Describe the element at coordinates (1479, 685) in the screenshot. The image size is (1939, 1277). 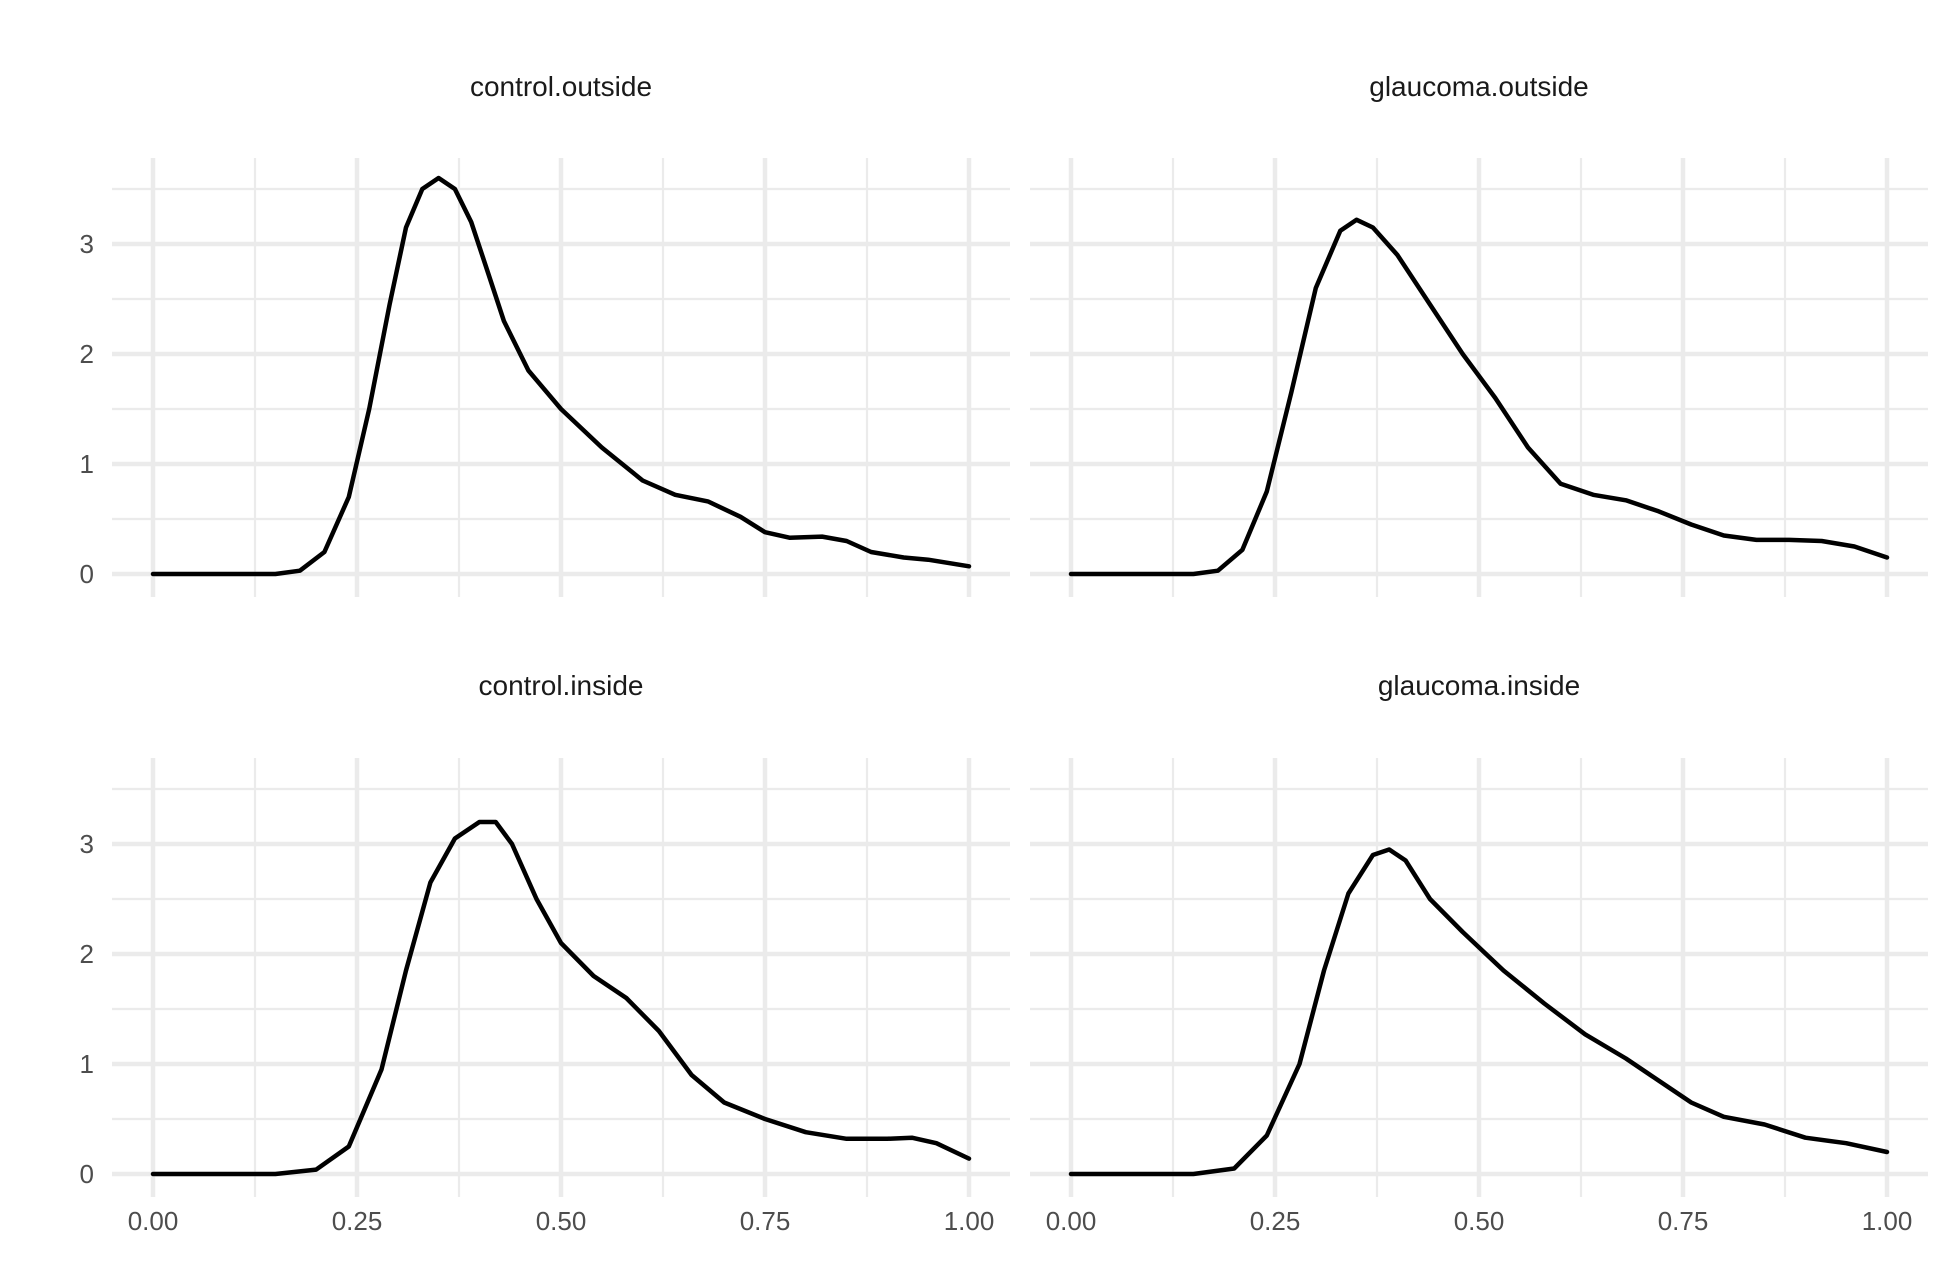
I see `facet-strip-label: glaucoma.inside` at that location.